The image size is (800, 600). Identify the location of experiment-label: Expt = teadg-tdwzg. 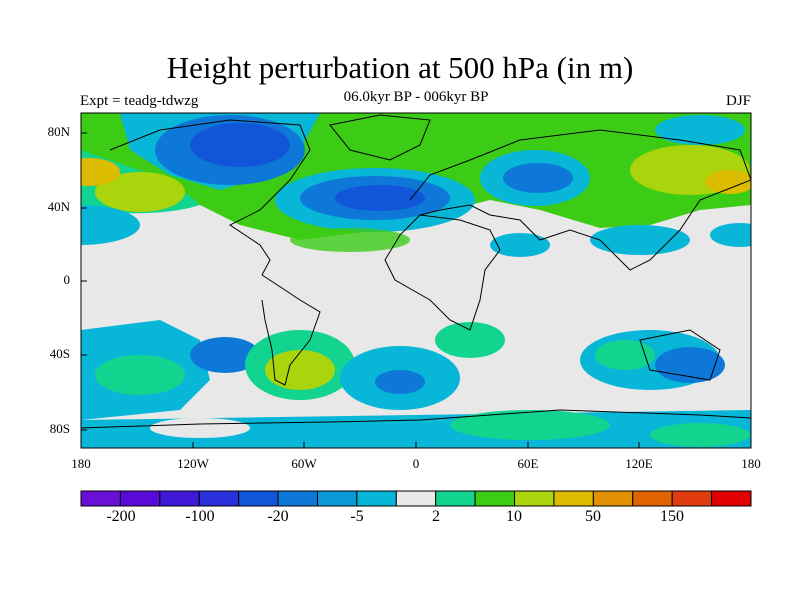
(139, 101).